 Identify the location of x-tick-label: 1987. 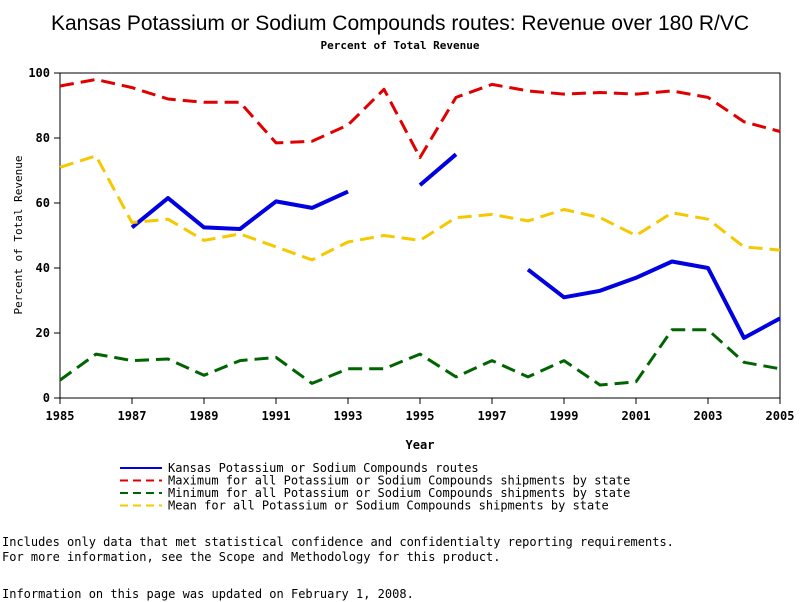
(132, 416).